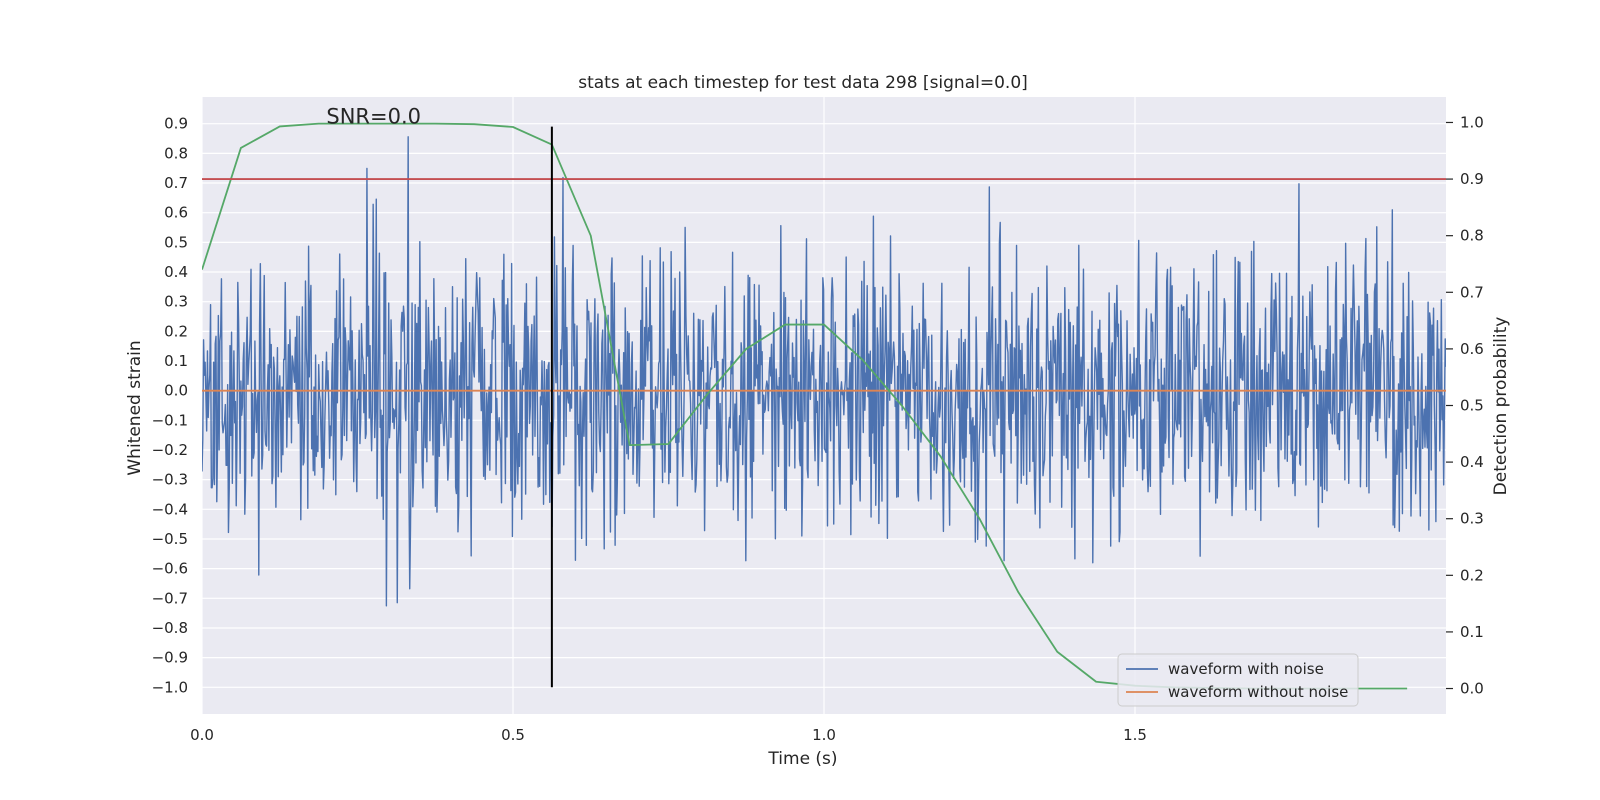  What do you see at coordinates (373, 117) in the screenshot?
I see `snr-annotation: SNR=0.0` at bounding box center [373, 117].